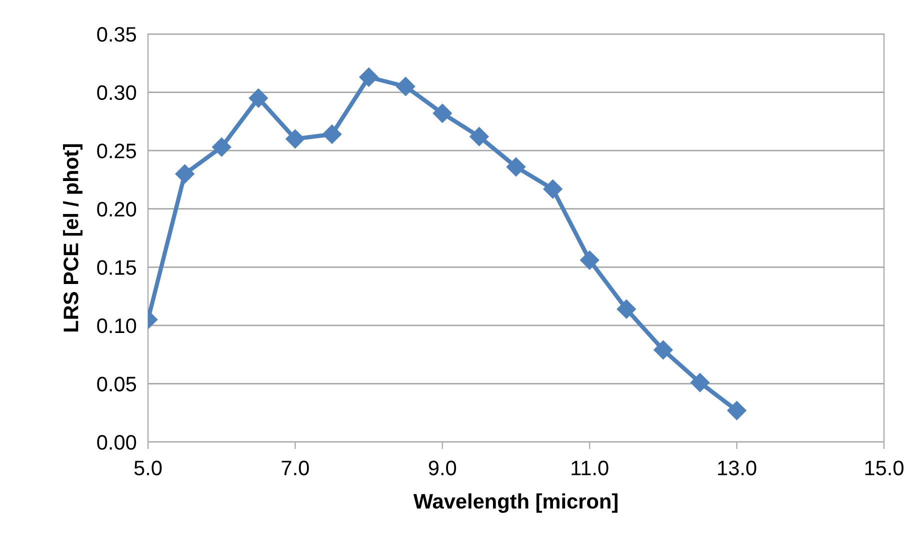 Image resolution: width=923 pixels, height=558 pixels. I want to click on y-tick-label: 0.25, so click(116, 151).